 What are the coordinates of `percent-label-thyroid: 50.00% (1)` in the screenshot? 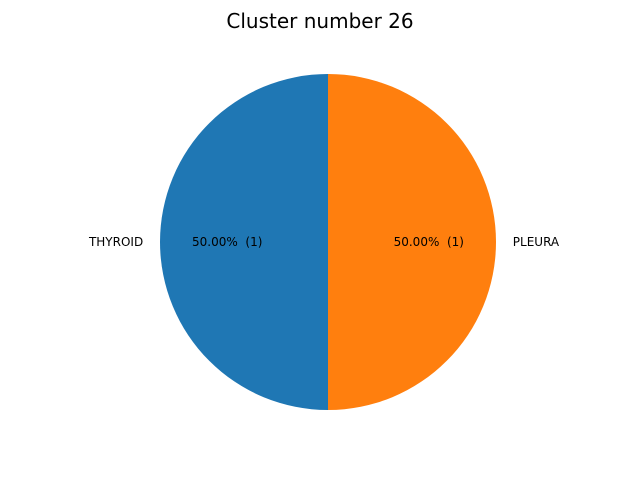 It's located at (227, 242).